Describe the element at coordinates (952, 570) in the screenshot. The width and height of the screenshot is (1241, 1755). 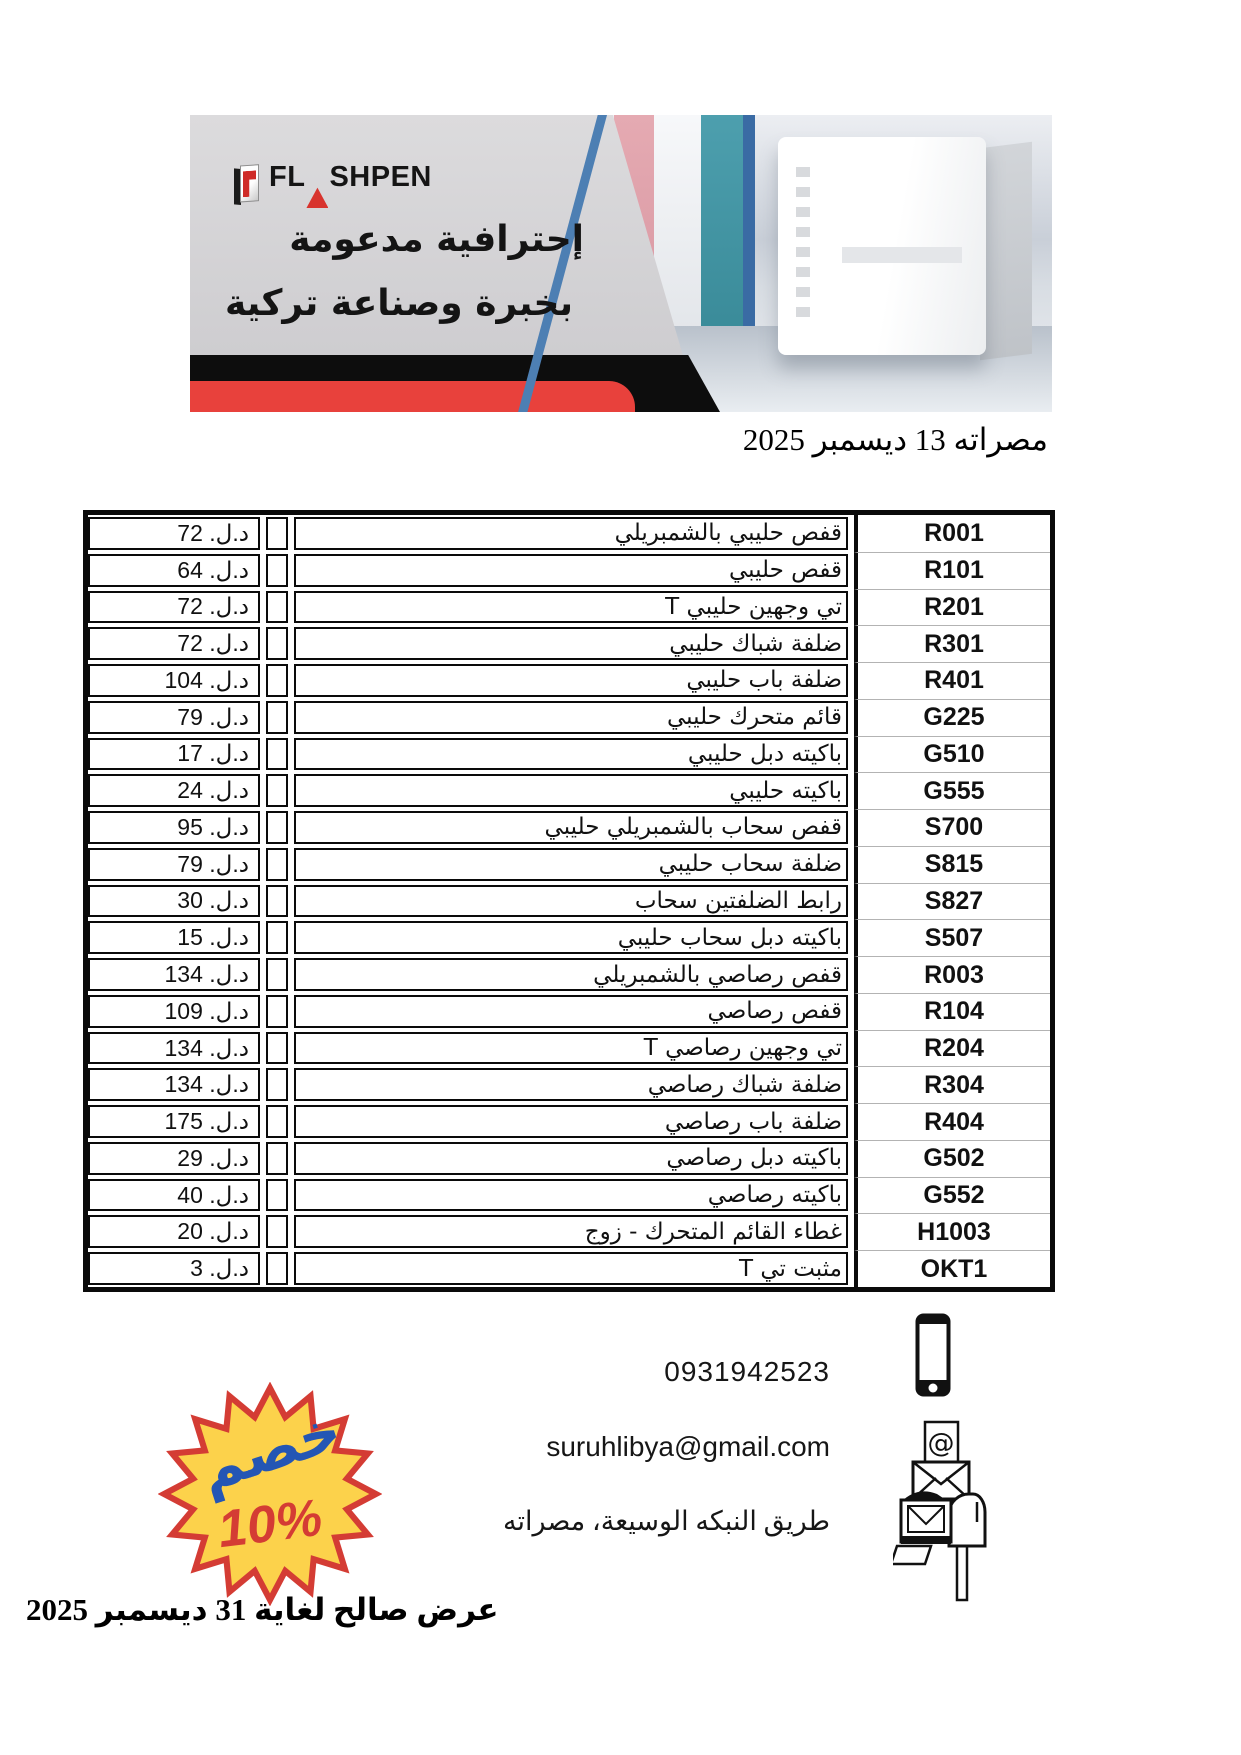
I see `code-cell: R101` at that location.